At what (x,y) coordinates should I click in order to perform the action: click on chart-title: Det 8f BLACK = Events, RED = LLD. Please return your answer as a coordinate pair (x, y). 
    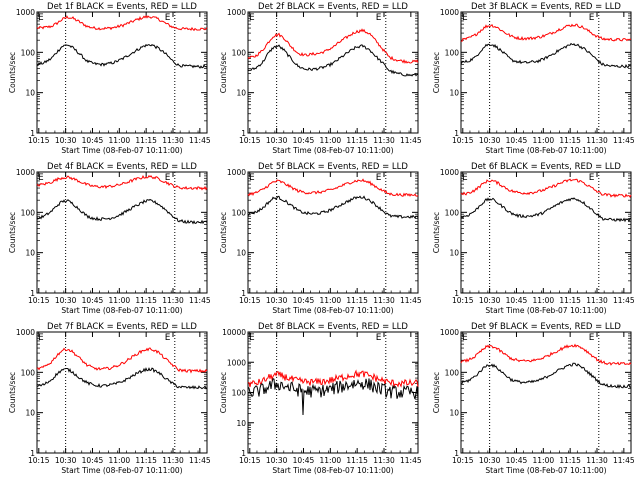
    Looking at the image, I should click on (333, 327).